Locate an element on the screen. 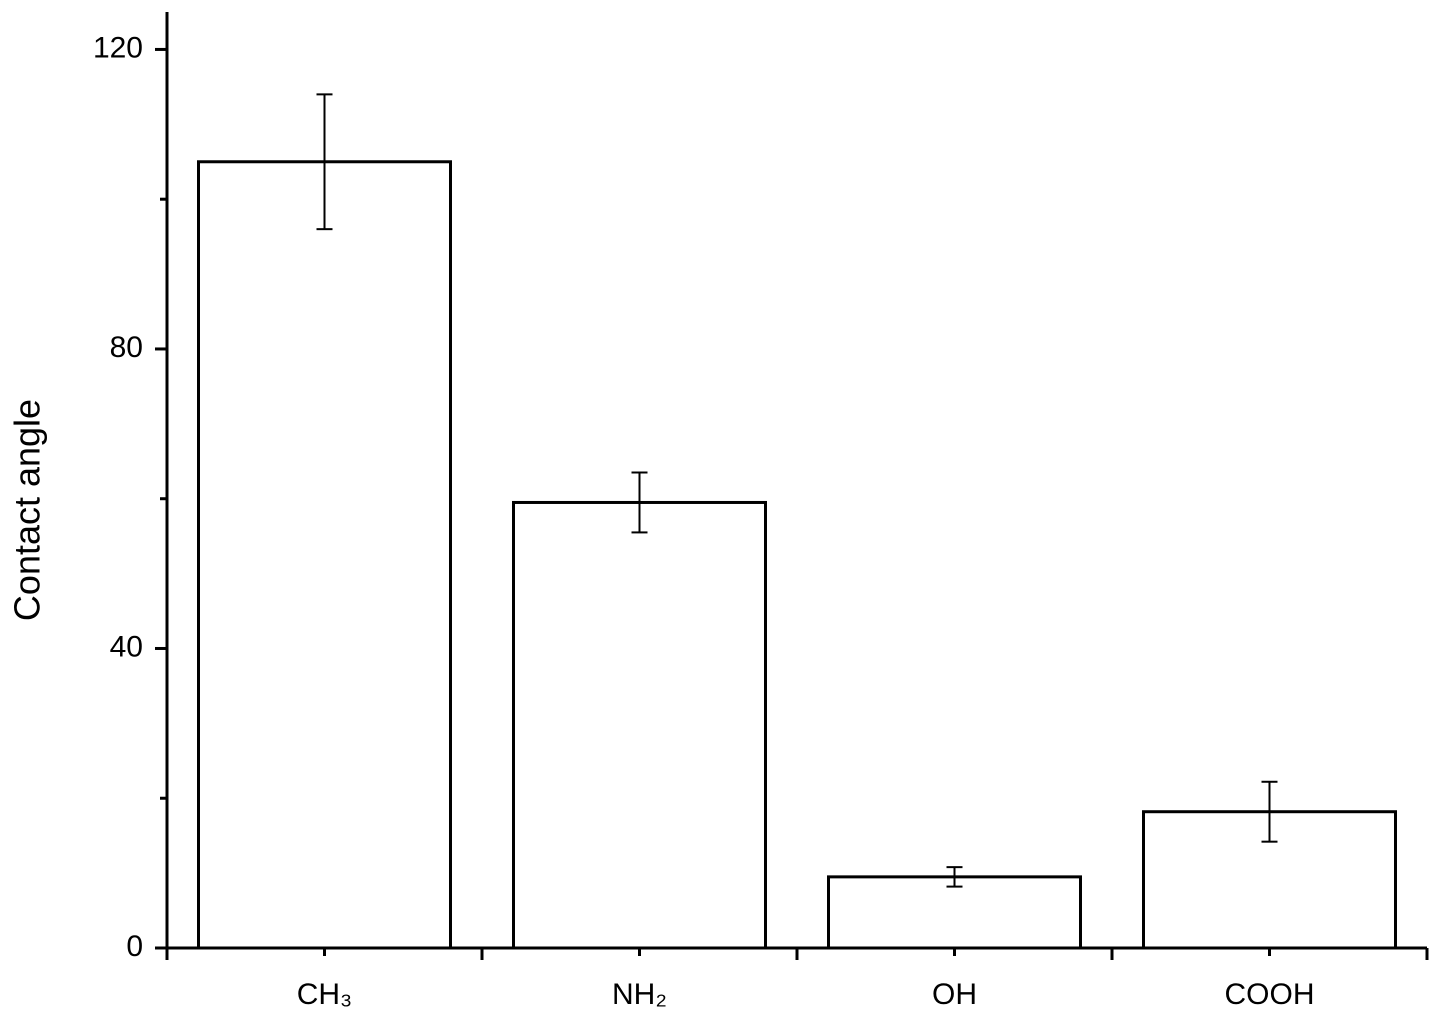  y-tick-label: 80 is located at coordinates (126, 347).